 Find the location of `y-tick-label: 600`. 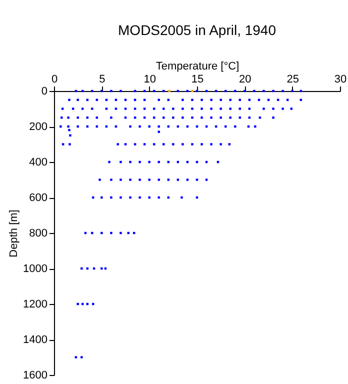

y-tick-label: 600 is located at coordinates (38, 198).